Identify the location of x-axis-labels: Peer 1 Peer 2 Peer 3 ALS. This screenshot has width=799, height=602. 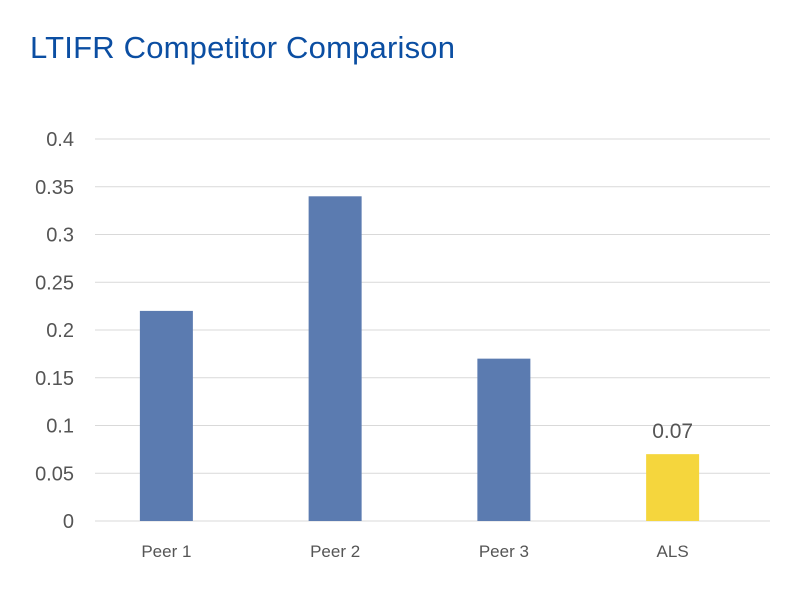
(414, 551).